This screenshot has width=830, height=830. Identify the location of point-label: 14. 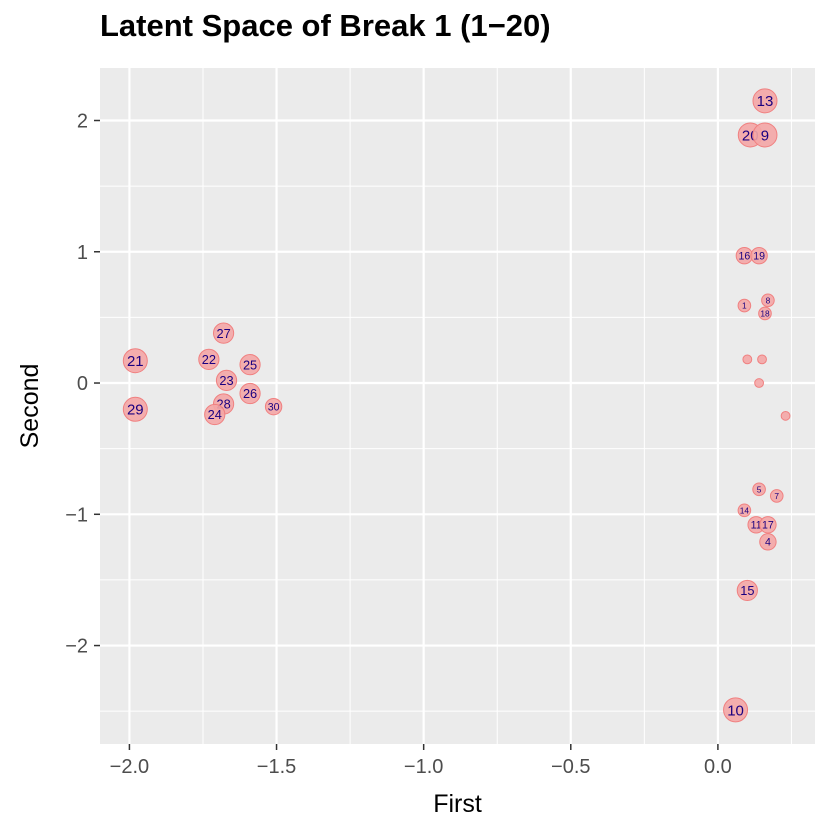
(745, 510).